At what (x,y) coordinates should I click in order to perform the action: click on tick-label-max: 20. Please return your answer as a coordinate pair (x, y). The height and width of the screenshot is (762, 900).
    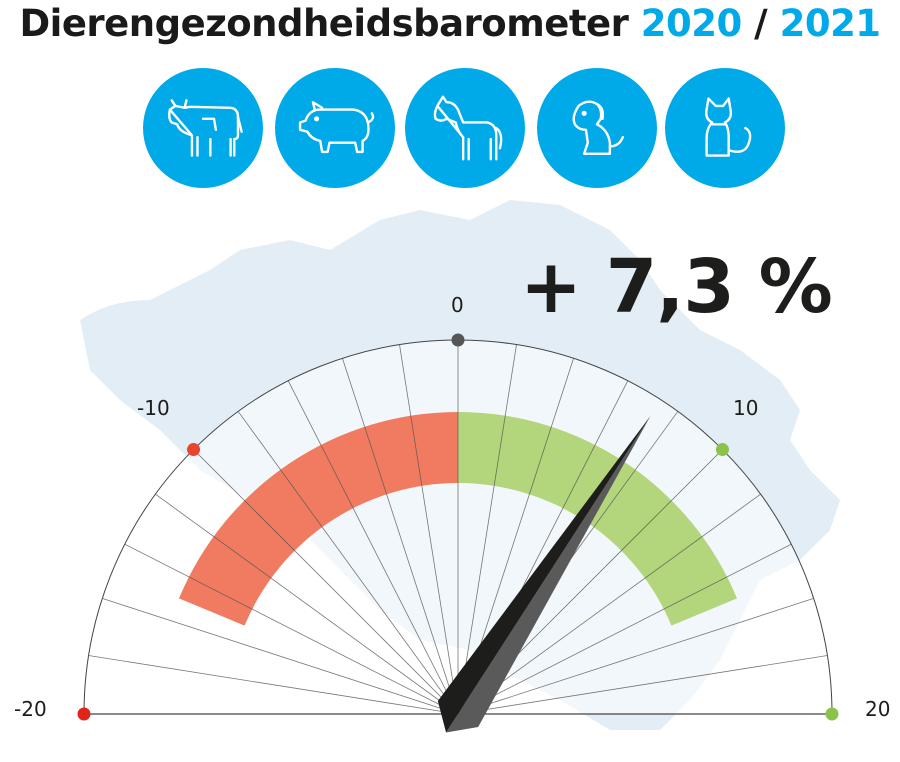
    Looking at the image, I should click on (878, 709).